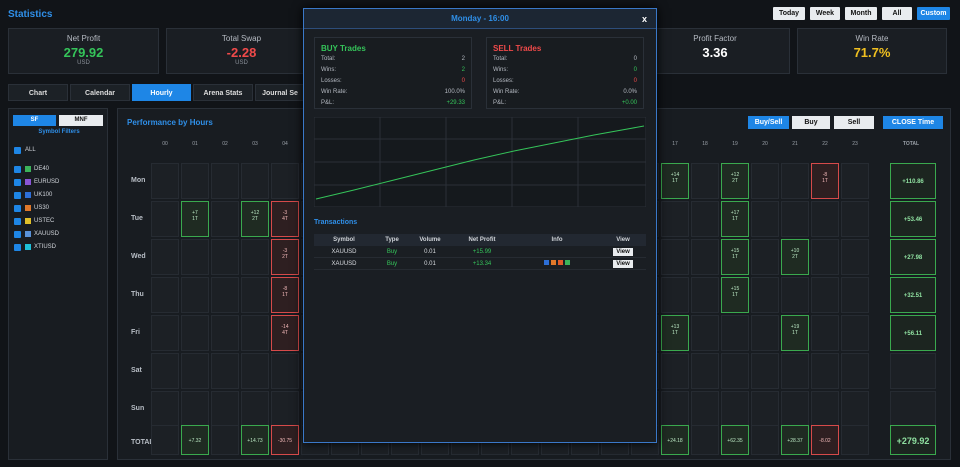  What do you see at coordinates (34, 221) in the screenshot?
I see `filter-ustec: USTEC` at bounding box center [34, 221].